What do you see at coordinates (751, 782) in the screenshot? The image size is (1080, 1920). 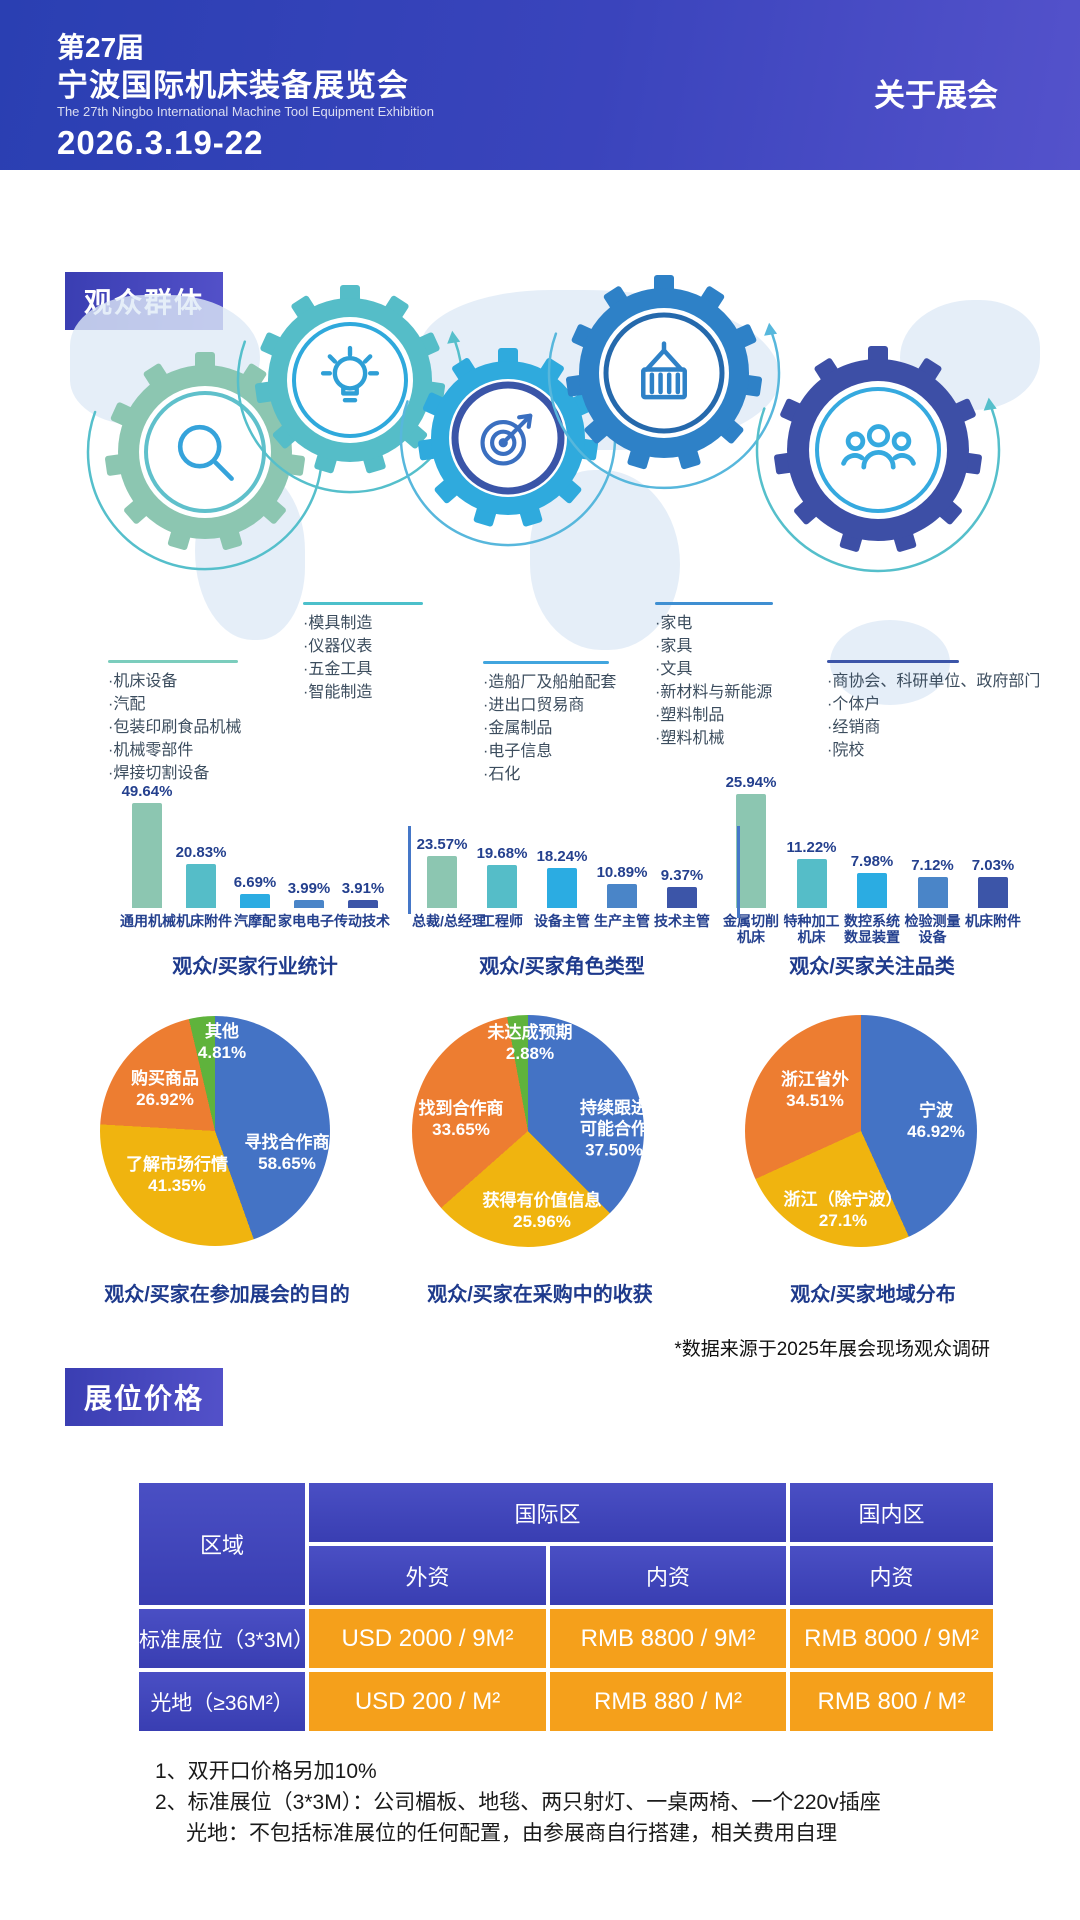 I see `bar-value-label: 25.94%` at bounding box center [751, 782].